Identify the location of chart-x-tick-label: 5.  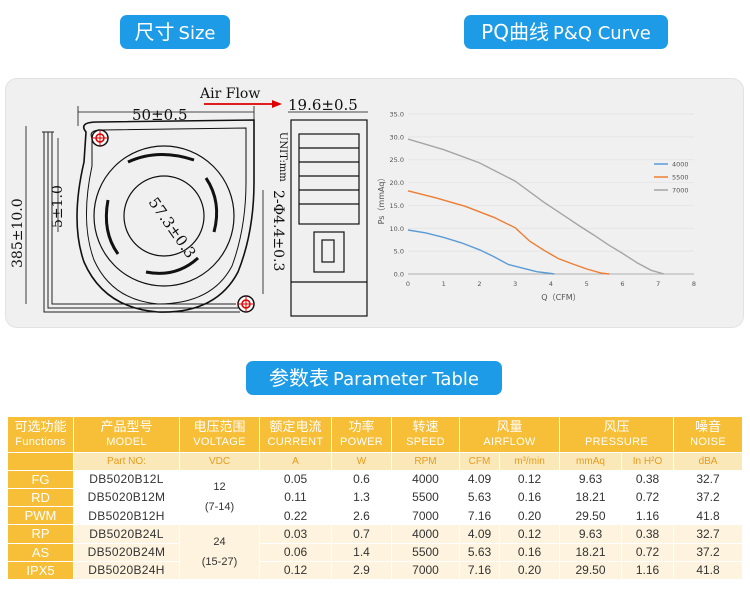
(587, 284).